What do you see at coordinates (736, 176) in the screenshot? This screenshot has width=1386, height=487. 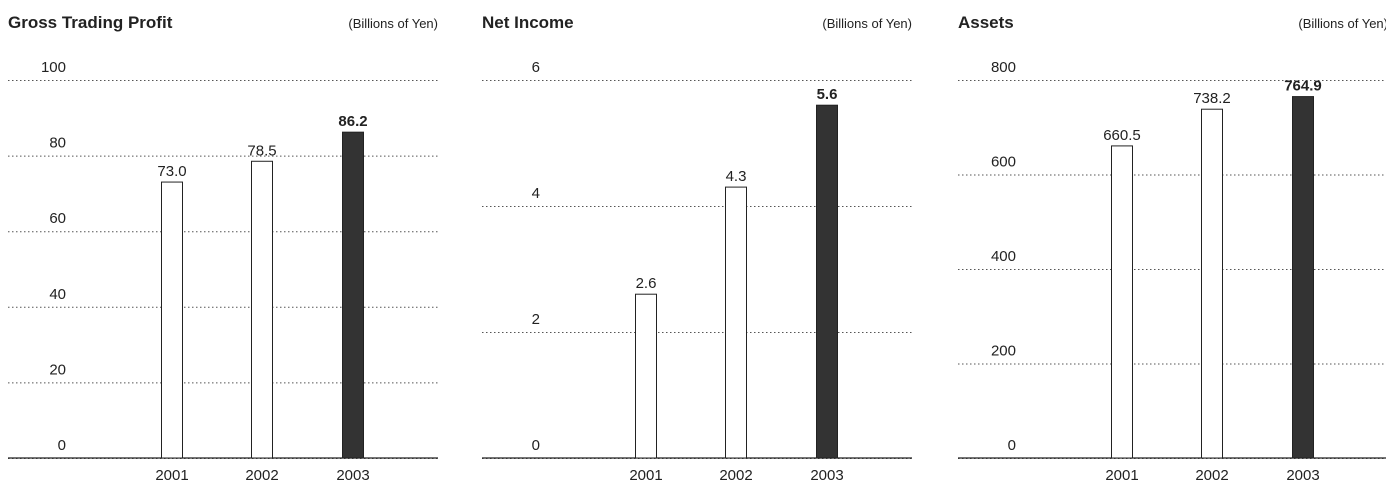 I see `value-label: 4.3` at bounding box center [736, 176].